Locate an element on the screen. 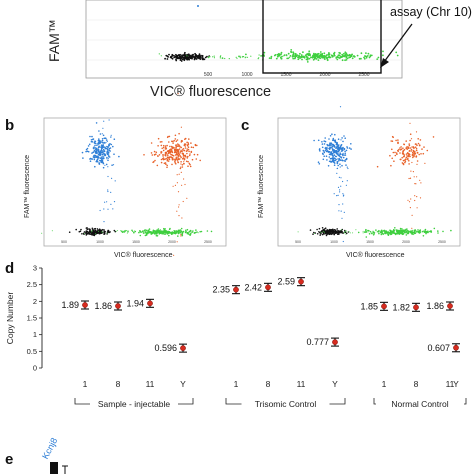  x-tick: 2500 is located at coordinates (442, 242).